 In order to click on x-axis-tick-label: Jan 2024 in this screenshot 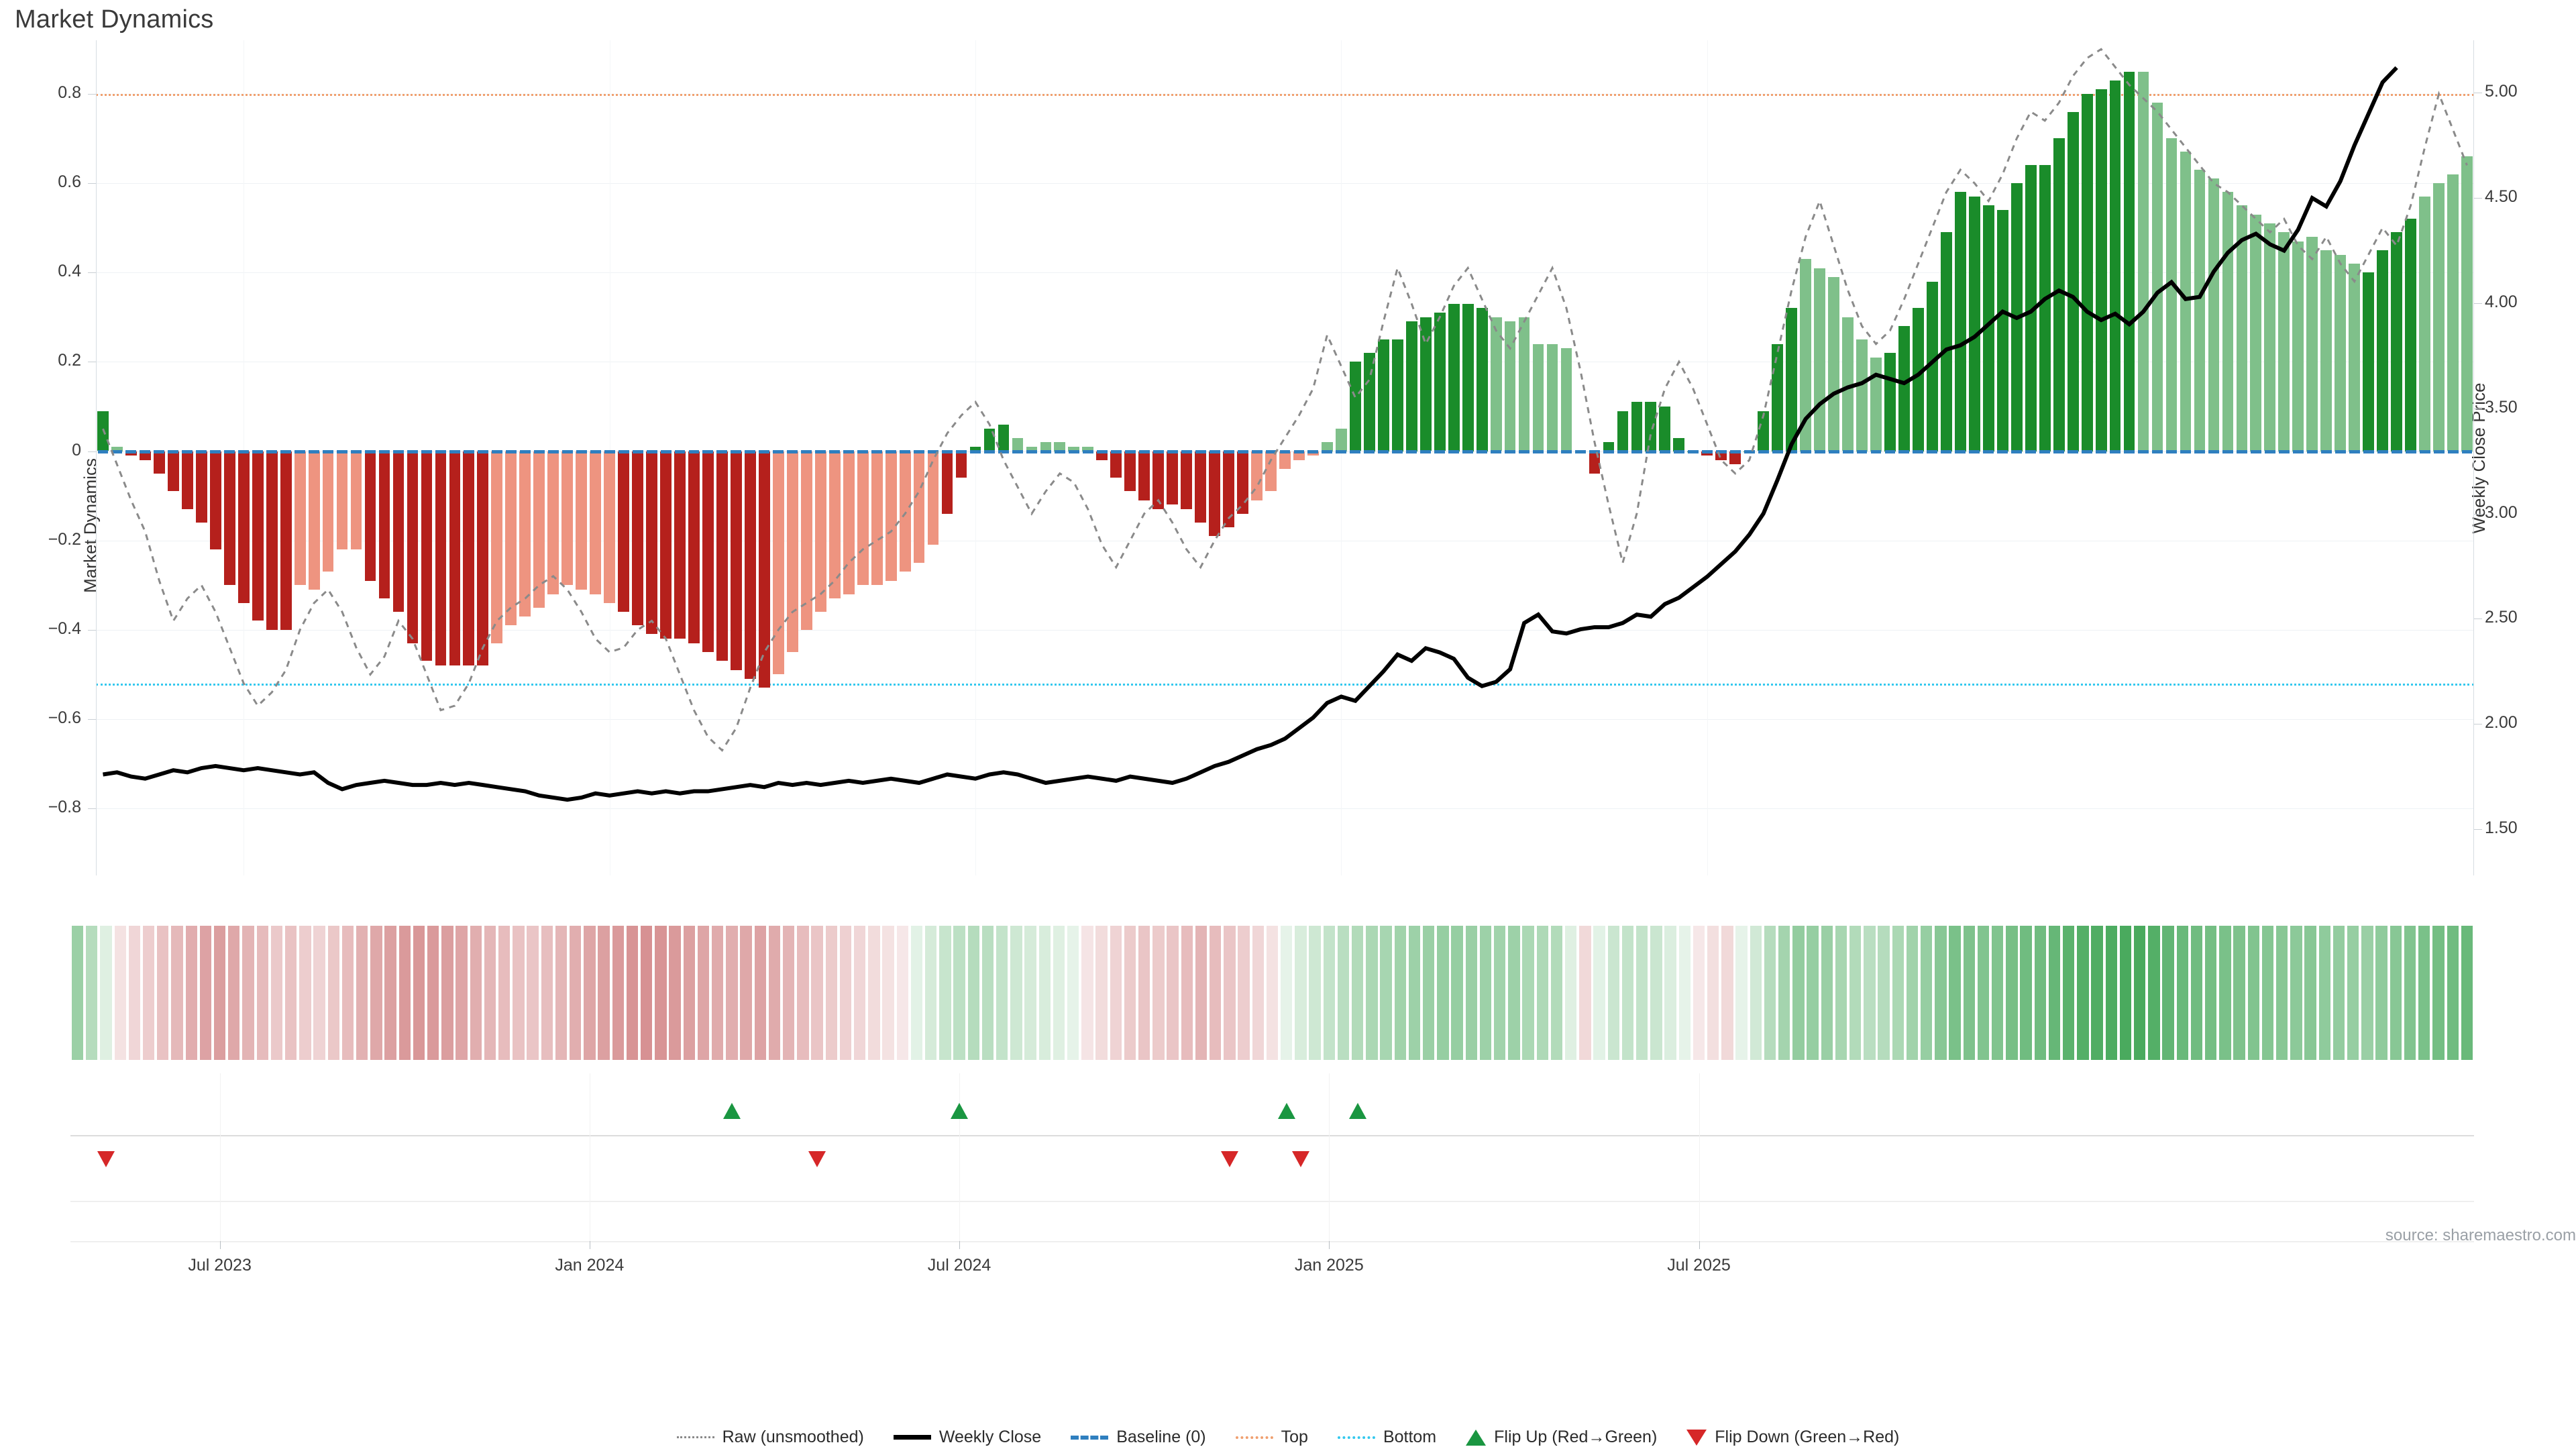, I will do `click(590, 1265)`.